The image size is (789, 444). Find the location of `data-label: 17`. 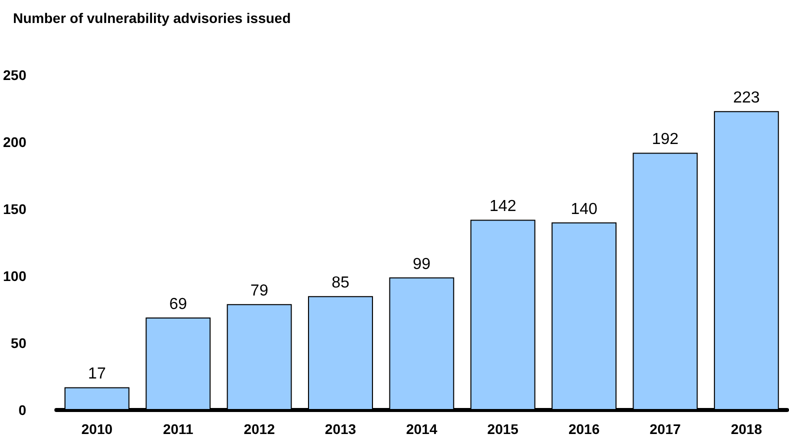

data-label: 17 is located at coordinates (97, 374).